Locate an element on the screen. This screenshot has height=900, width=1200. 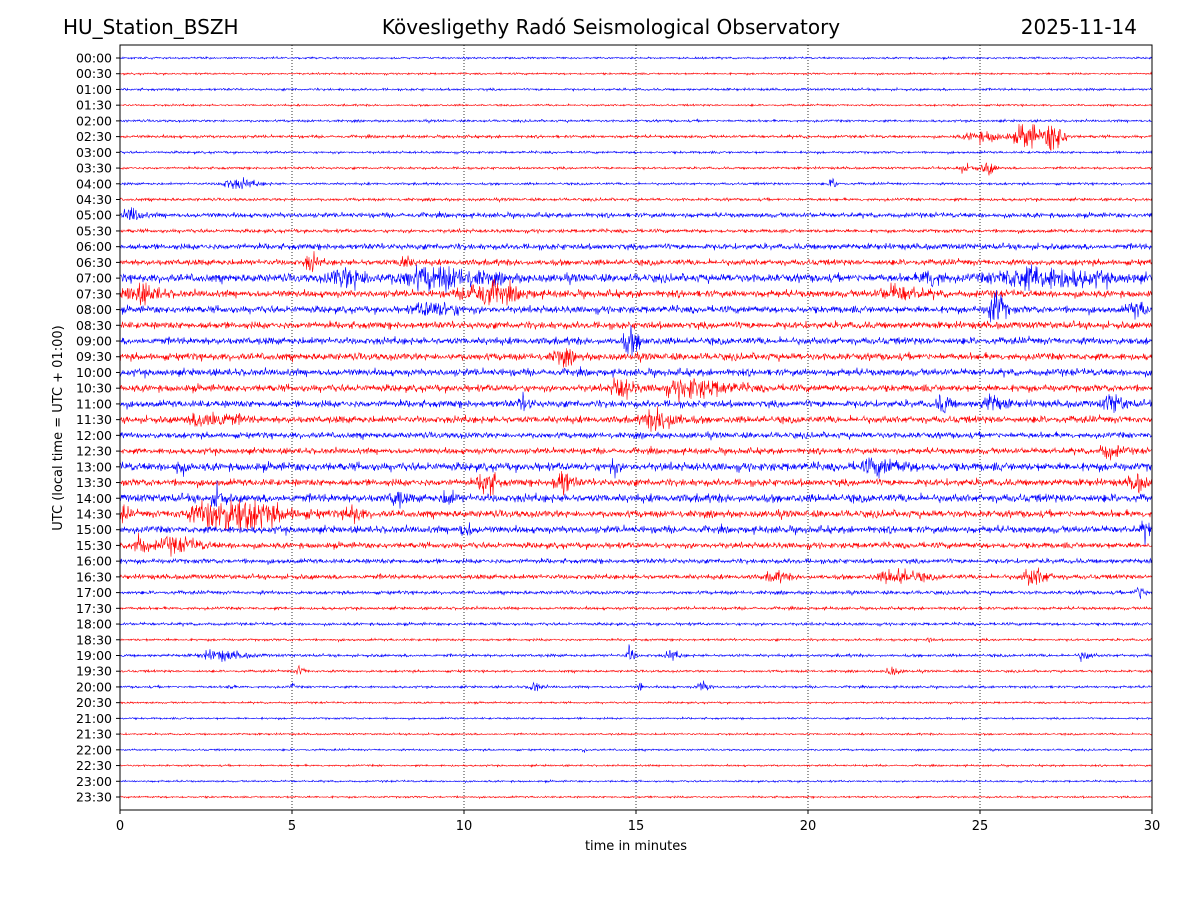
y-tick-label: 19:00 is located at coordinates (94, 655).